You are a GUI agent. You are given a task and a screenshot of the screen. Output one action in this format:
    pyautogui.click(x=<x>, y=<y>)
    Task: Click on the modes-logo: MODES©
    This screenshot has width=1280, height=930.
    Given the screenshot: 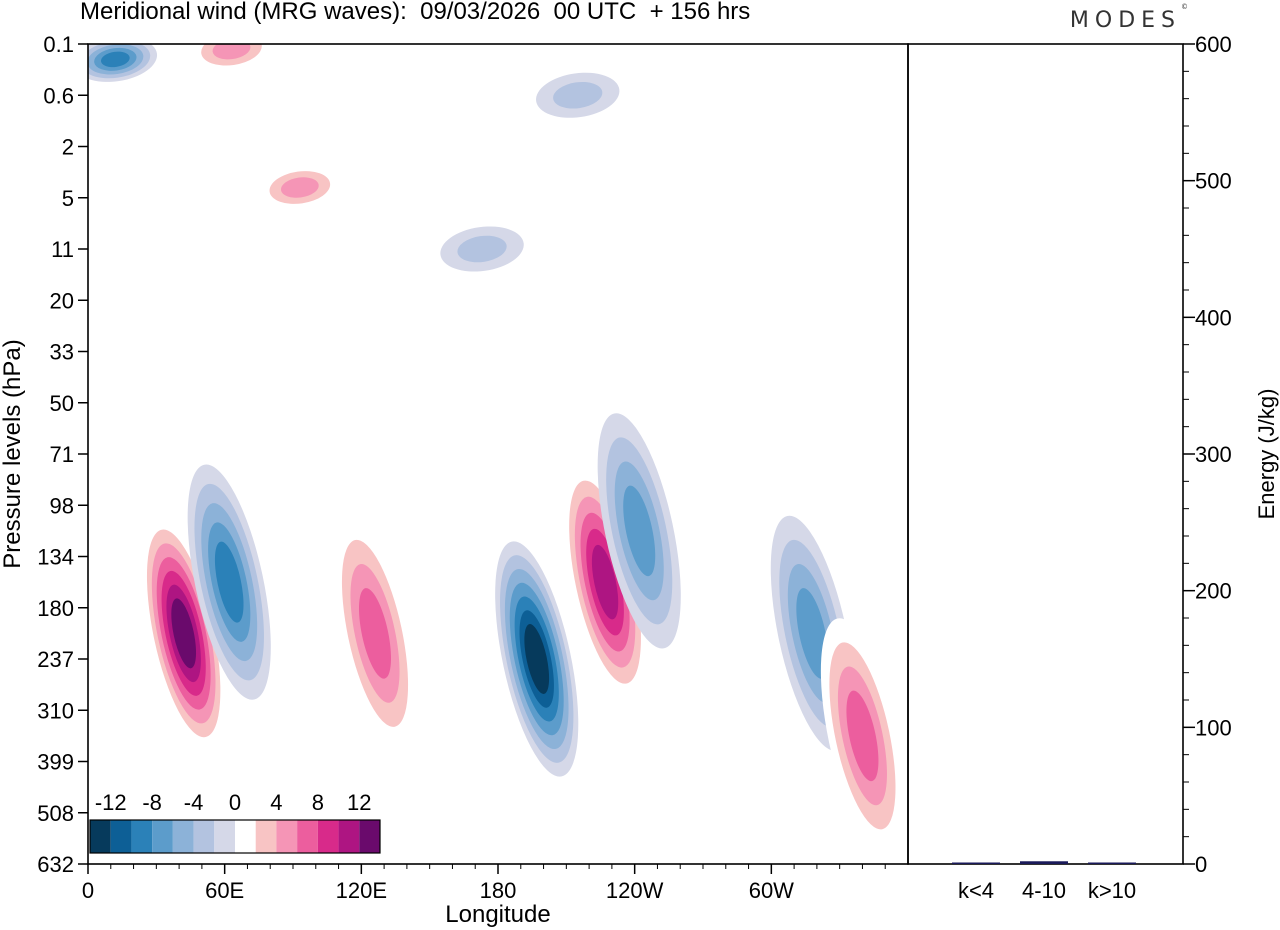 What is the action you would take?
    pyautogui.click(x=1128, y=17)
    